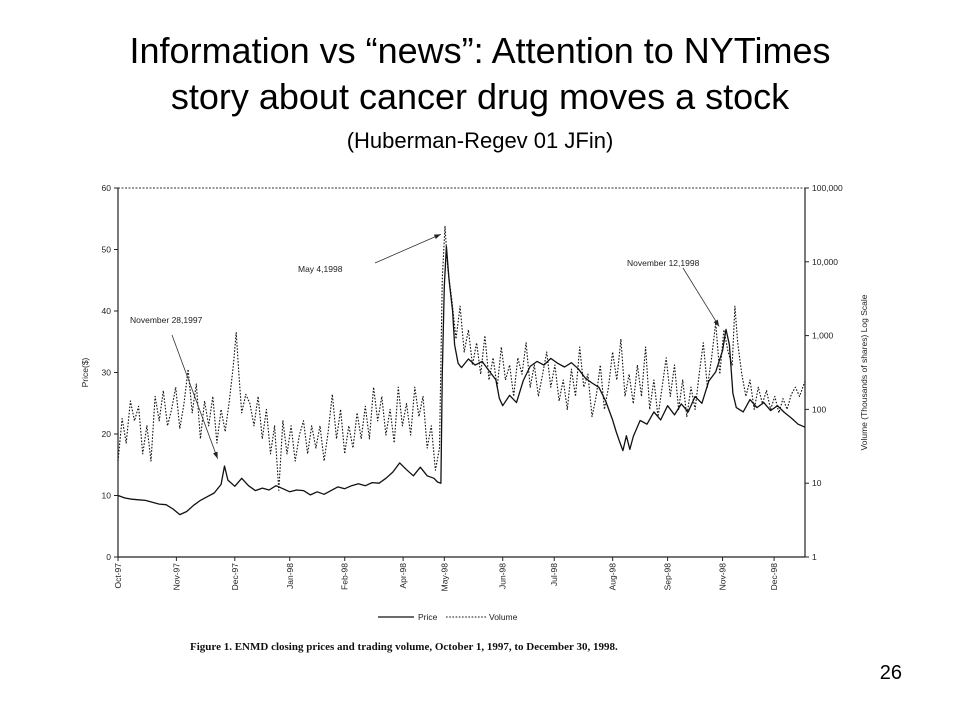 This screenshot has height=720, width=960. What do you see at coordinates (320, 269) in the screenshot?
I see `annotation-label: May 4,1998` at bounding box center [320, 269].